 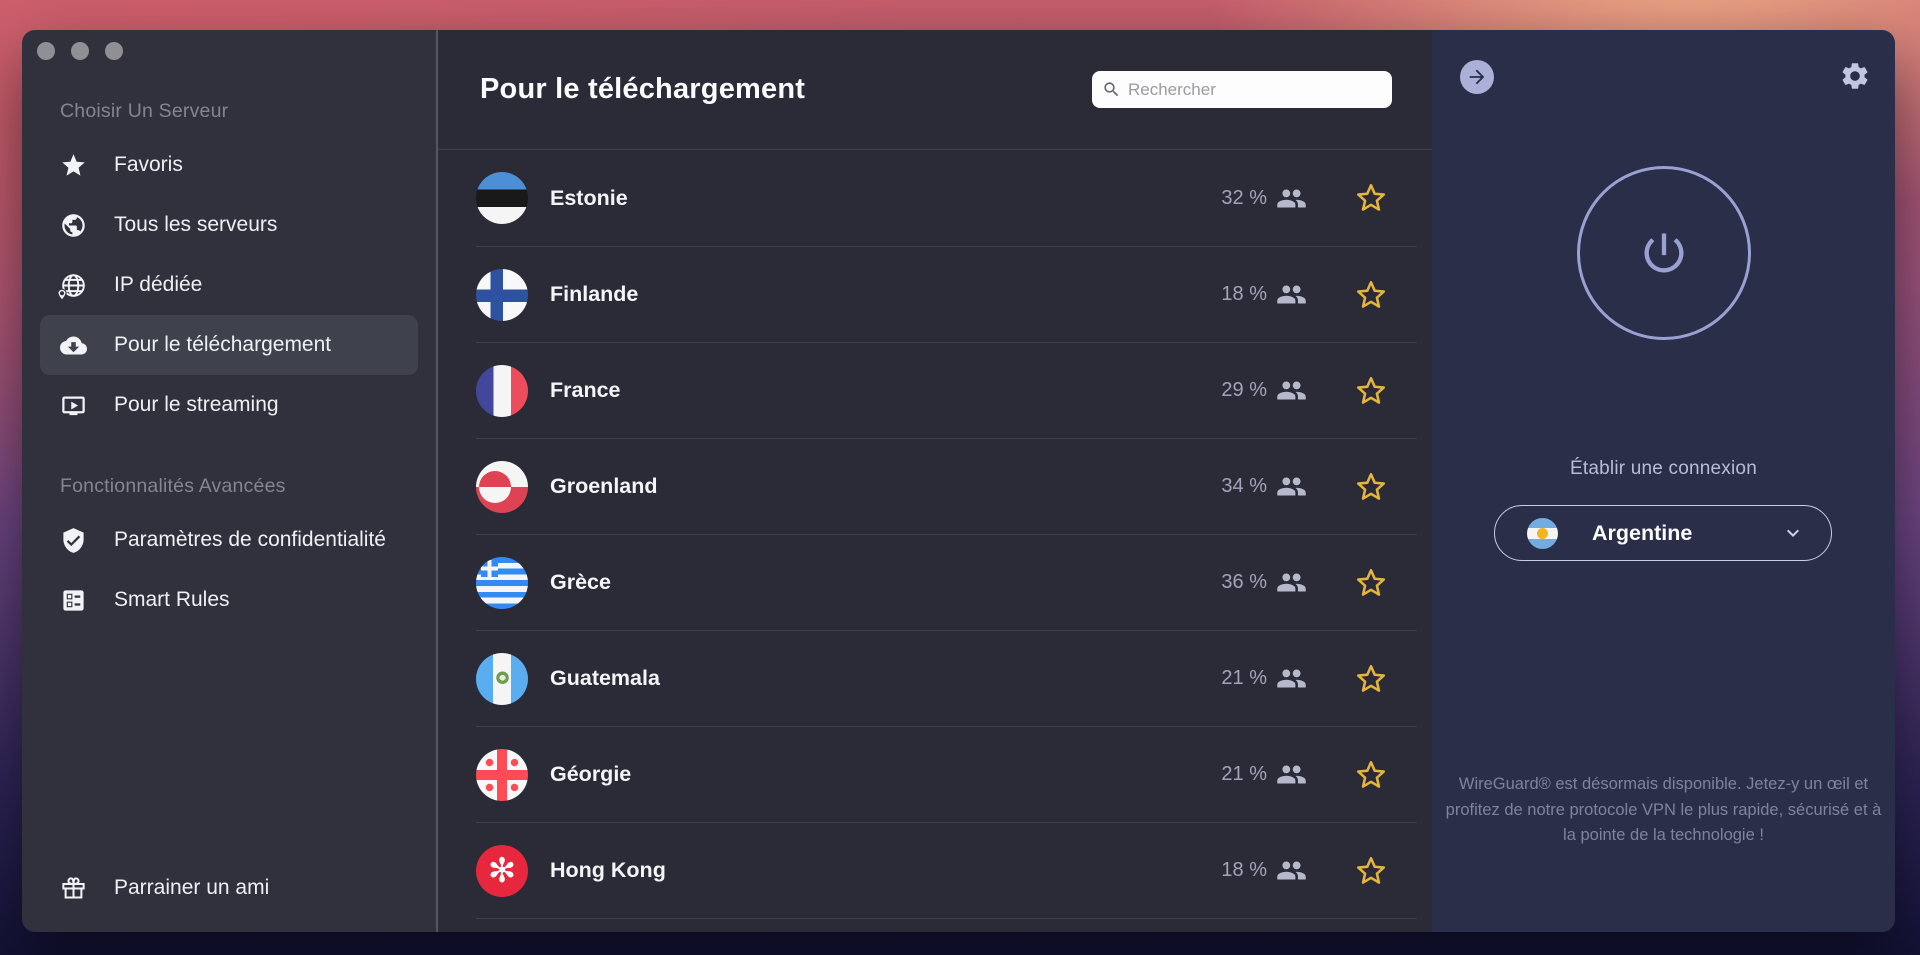 What do you see at coordinates (172, 599) in the screenshot?
I see `sidebar-item-label: Smart Rules` at bounding box center [172, 599].